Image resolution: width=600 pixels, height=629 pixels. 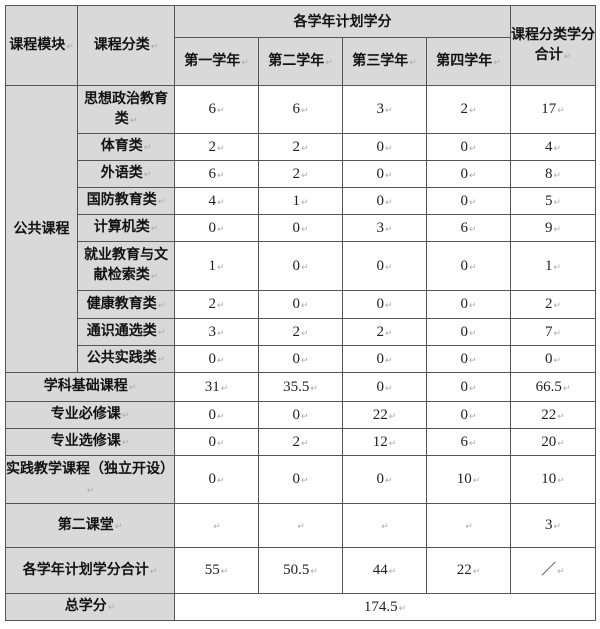 What do you see at coordinates (126, 147) in the screenshot?
I see `category-label: 体育类` at bounding box center [126, 147].